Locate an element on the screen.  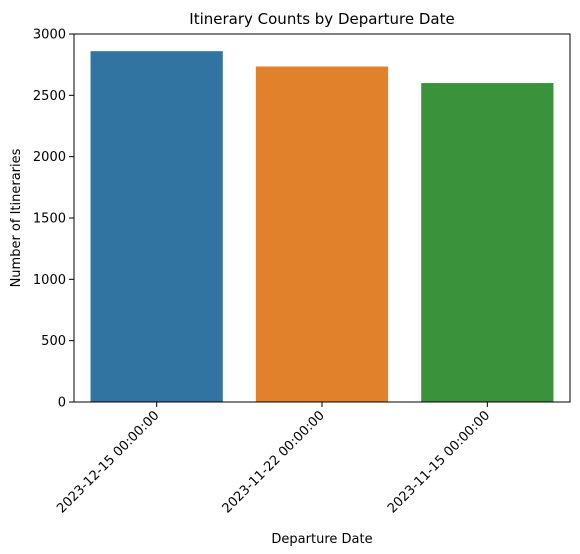
y-axis-title: Number of Itineraries is located at coordinates (16, 217).